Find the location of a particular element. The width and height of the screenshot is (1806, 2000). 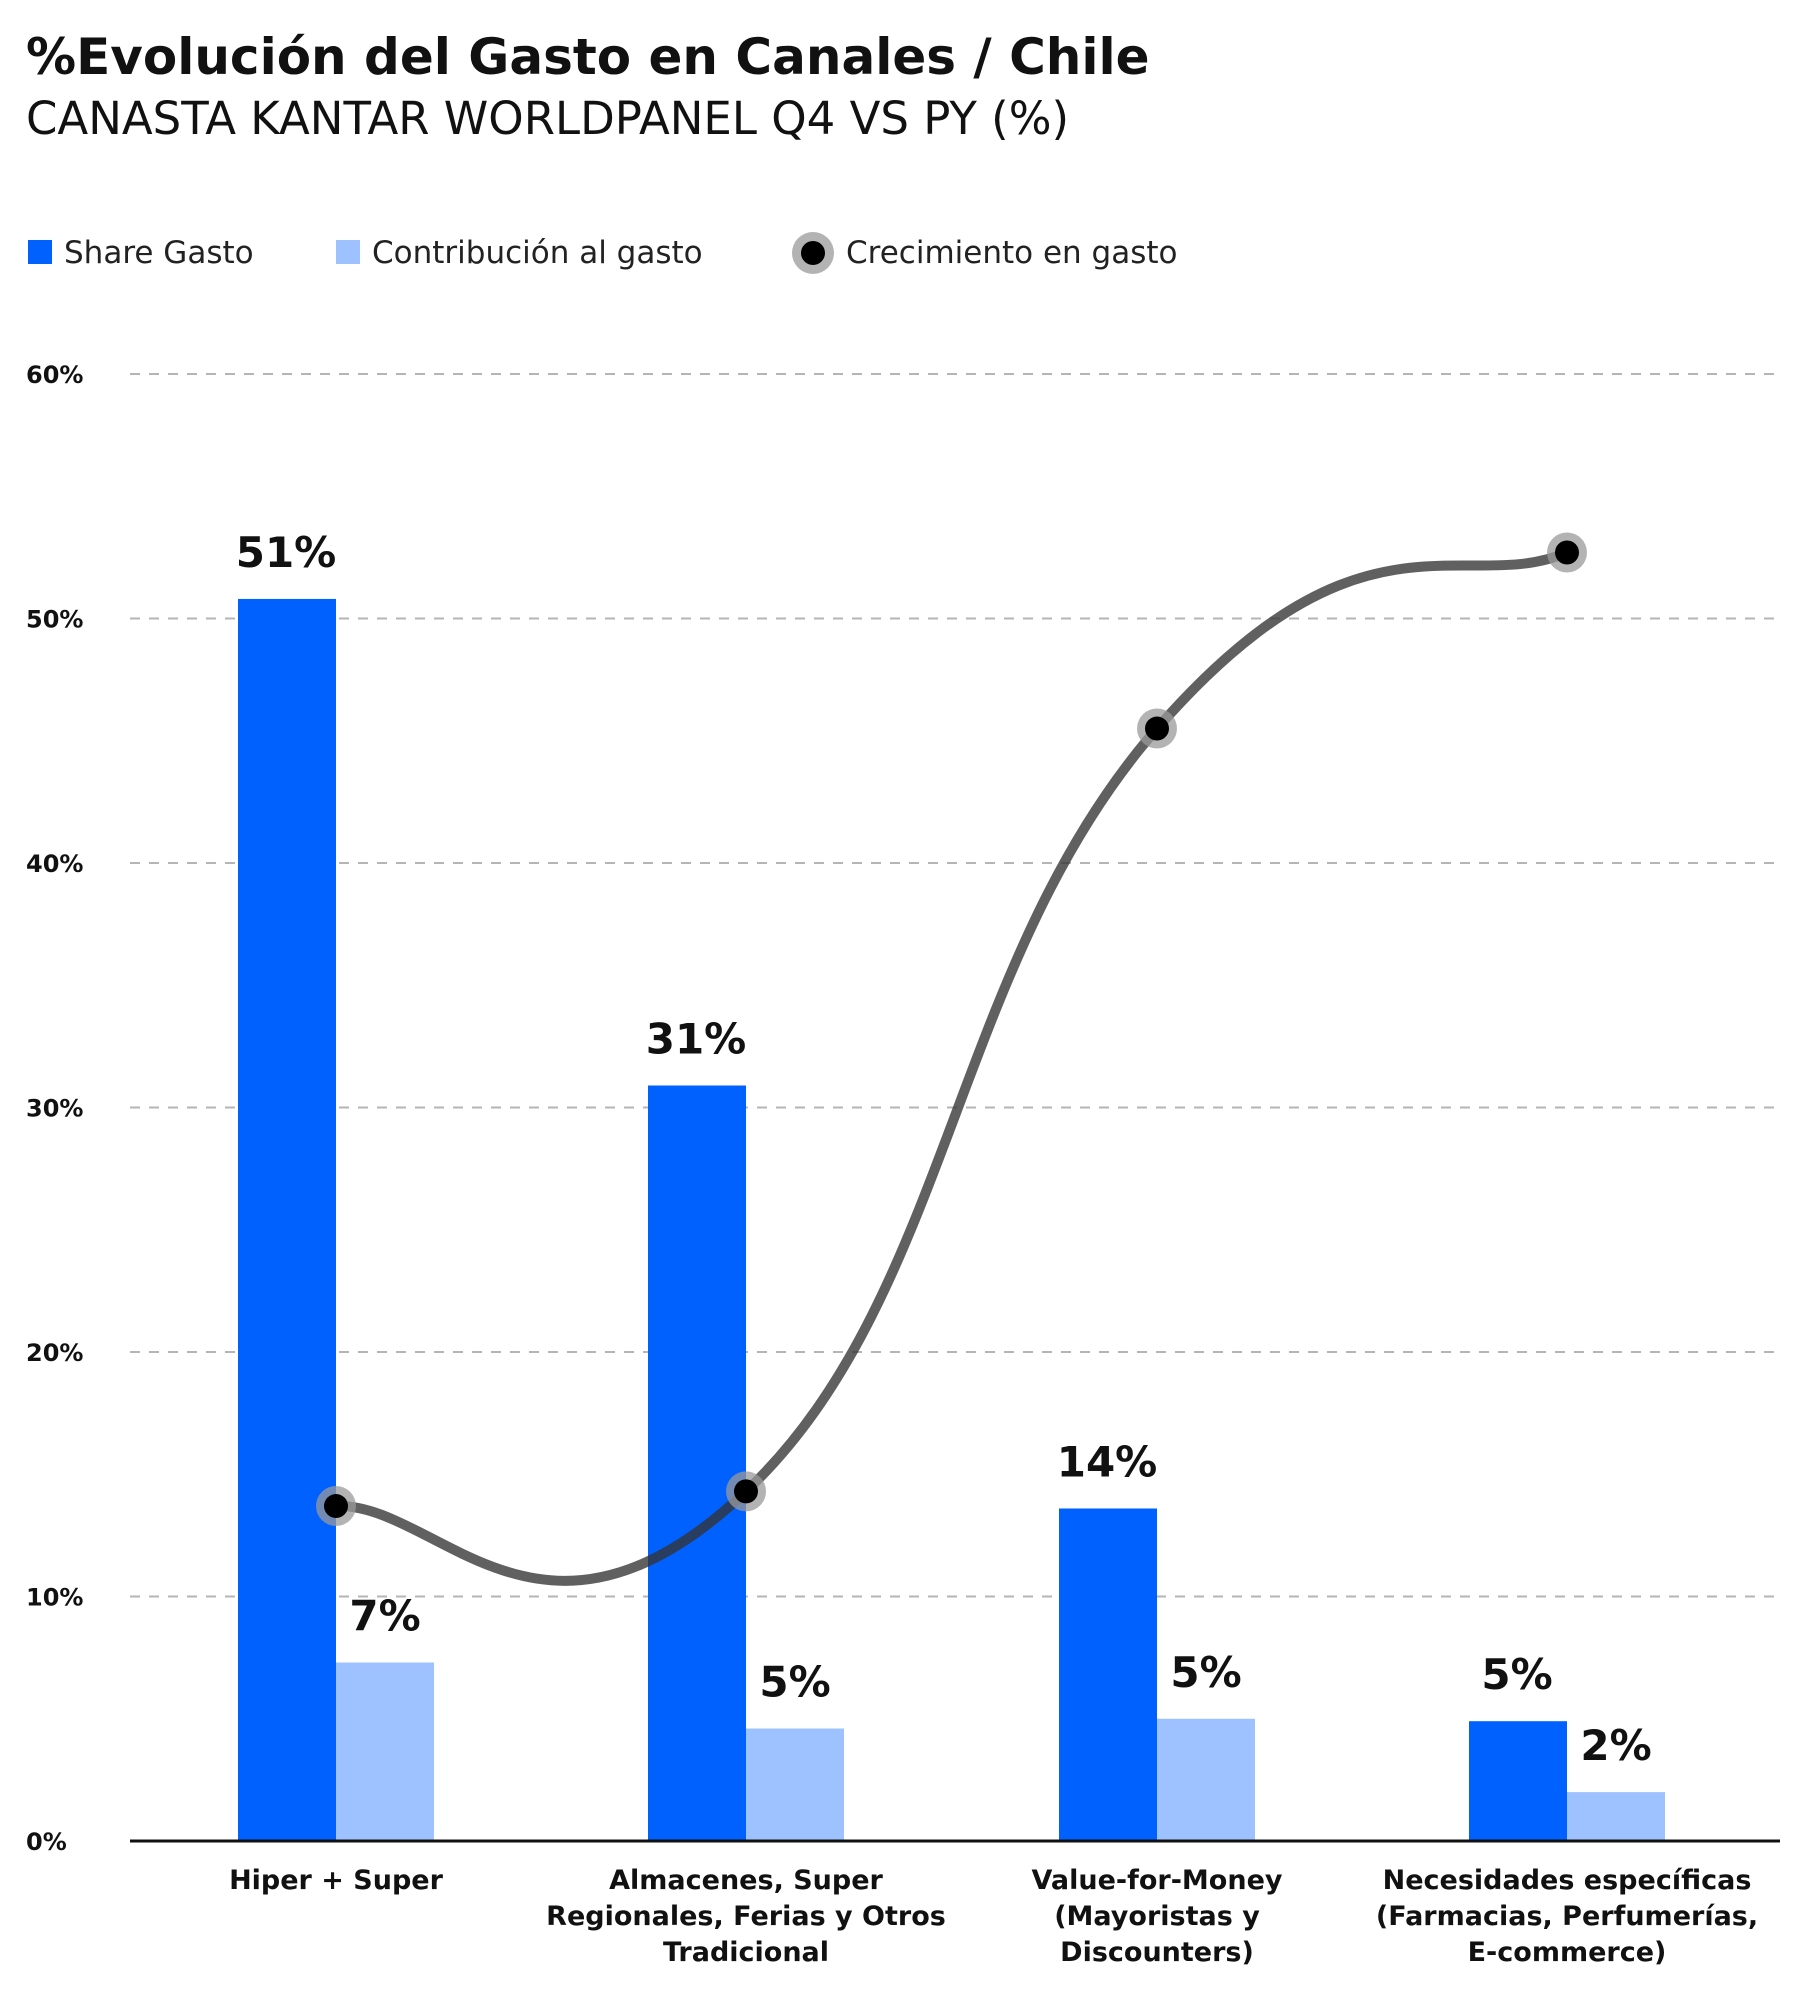

y-tick-label: 0% is located at coordinates (46, 1842).